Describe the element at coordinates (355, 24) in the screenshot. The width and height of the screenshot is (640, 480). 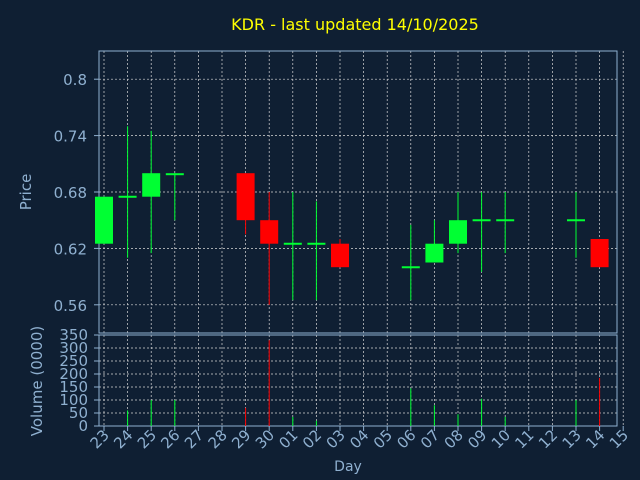
I see `chart-title: KDR - last updated 14/10/2025` at that location.